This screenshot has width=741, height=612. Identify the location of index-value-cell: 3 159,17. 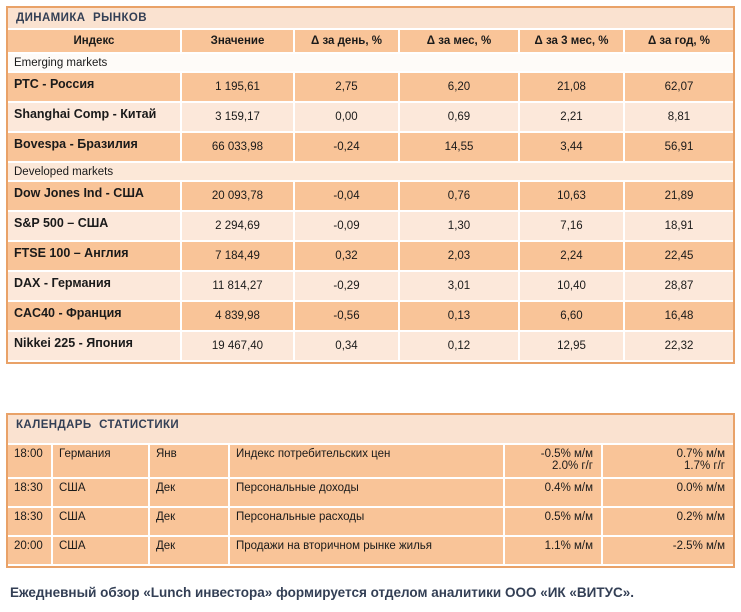
(238, 118).